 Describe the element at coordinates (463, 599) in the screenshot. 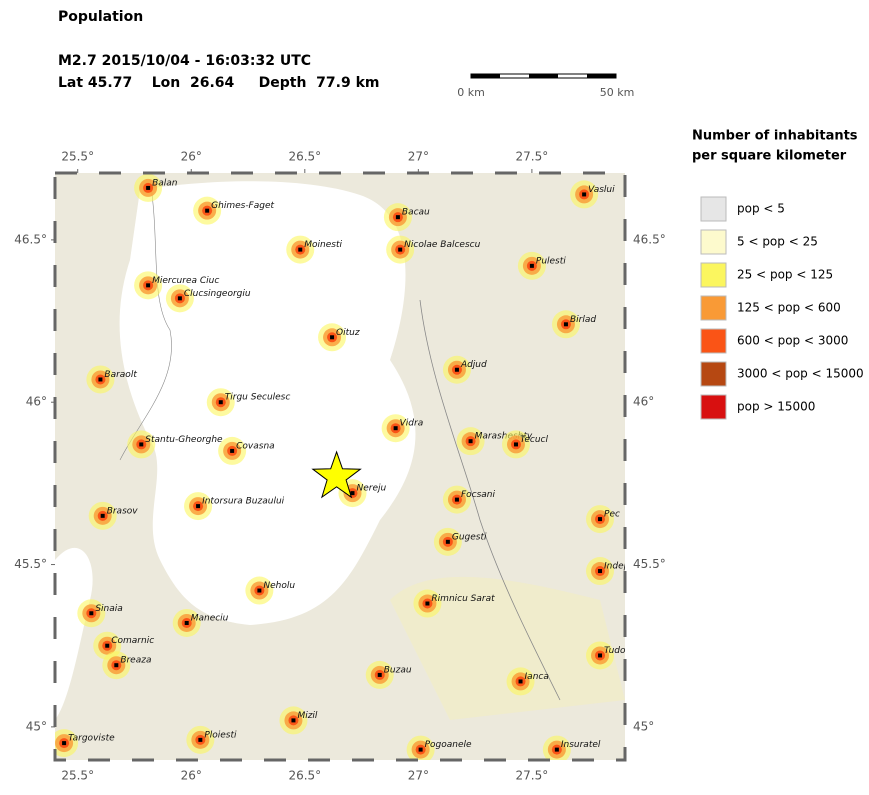

I see `city-label: Rimnicu Sarat` at that location.